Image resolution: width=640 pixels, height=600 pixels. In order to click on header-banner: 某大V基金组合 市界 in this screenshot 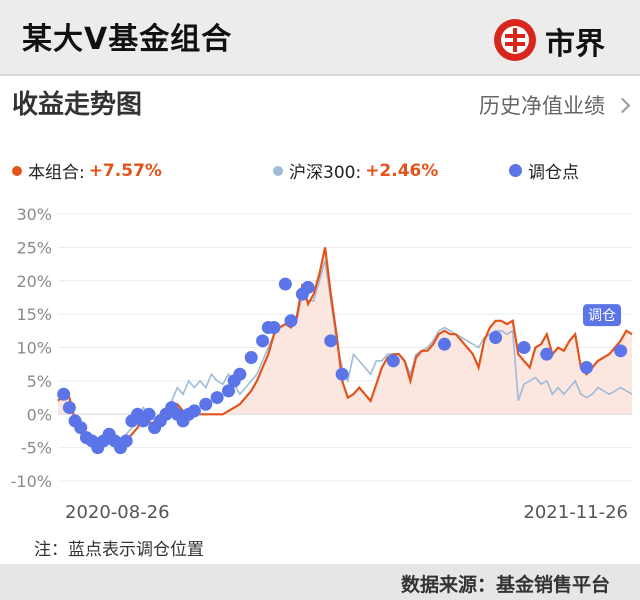, I will do `click(320, 37)`.